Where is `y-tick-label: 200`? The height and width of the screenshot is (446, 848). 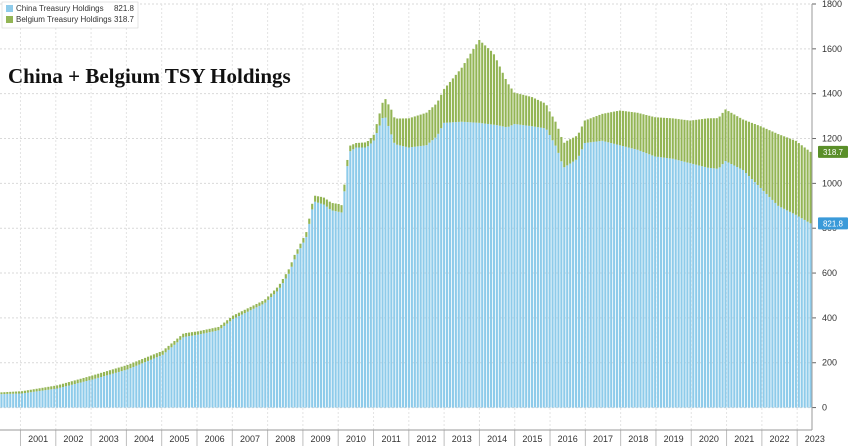
y-tick-label: 200 is located at coordinates (829, 363).